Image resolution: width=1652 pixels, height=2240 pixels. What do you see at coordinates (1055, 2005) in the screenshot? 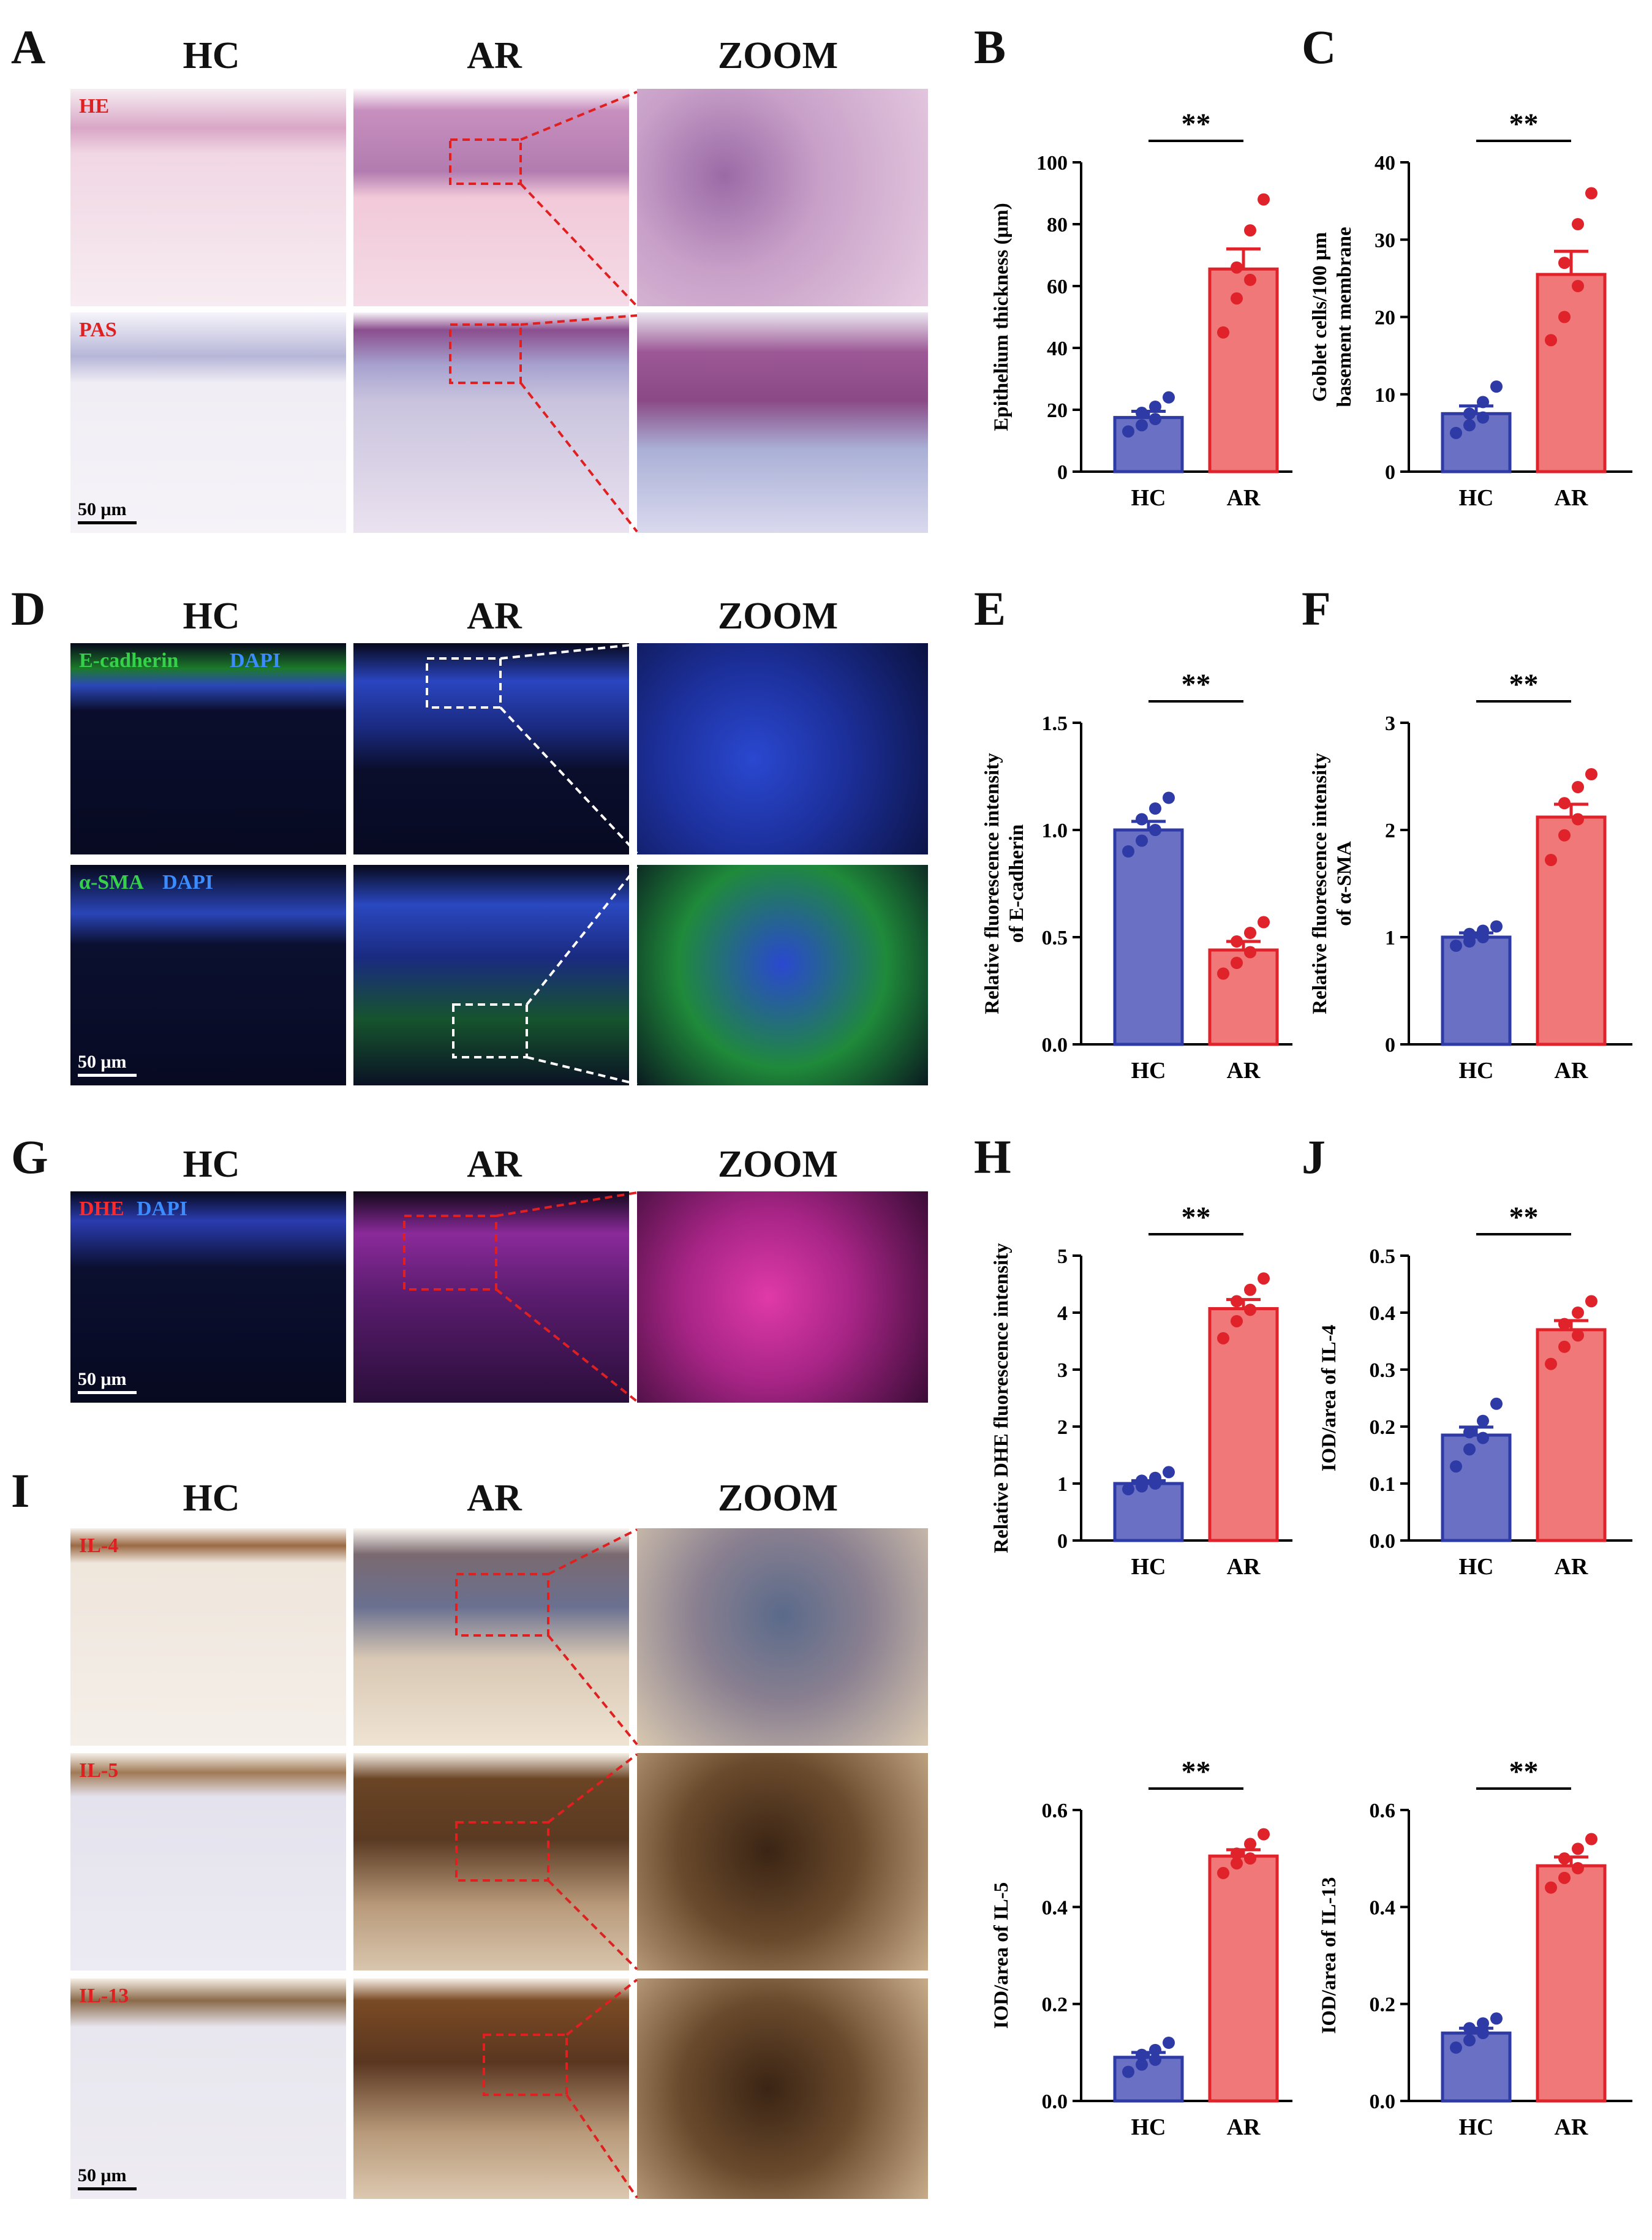
I see `y-tick-label: 0.2` at bounding box center [1055, 2005].